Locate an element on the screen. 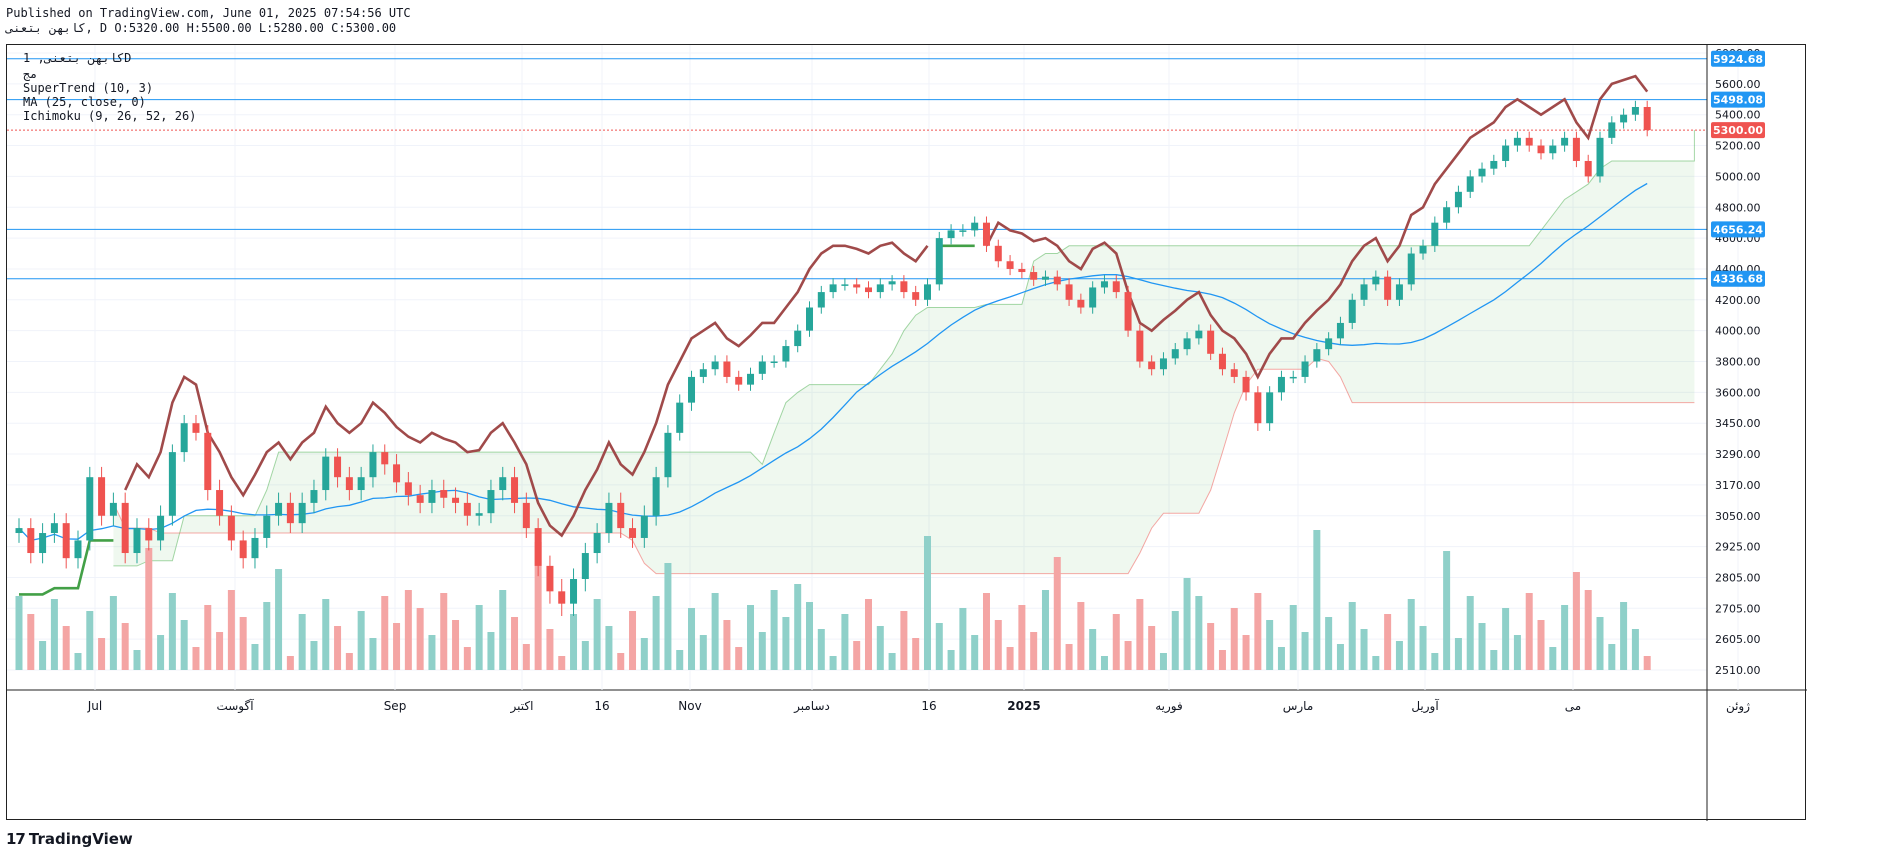  level-tag-label: 4336.68 is located at coordinates (1738, 279).